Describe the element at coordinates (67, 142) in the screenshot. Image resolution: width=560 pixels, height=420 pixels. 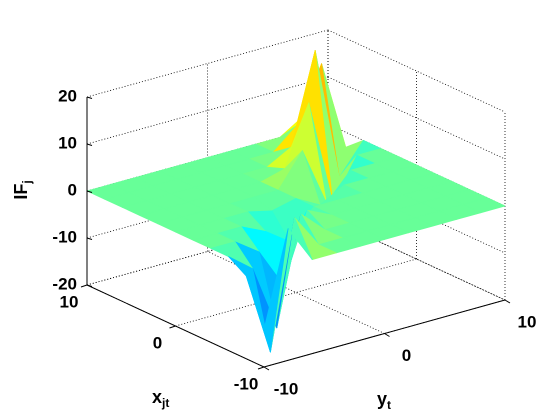
I see `z-tick-label: 10` at that location.